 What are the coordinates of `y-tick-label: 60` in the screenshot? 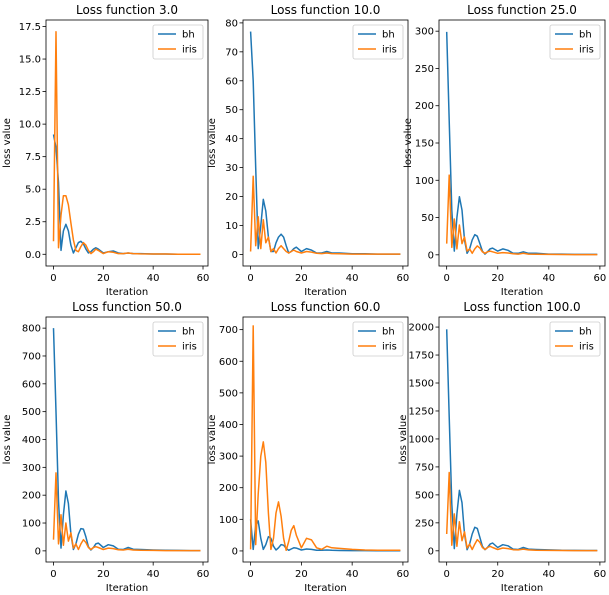 It's located at (231, 81).